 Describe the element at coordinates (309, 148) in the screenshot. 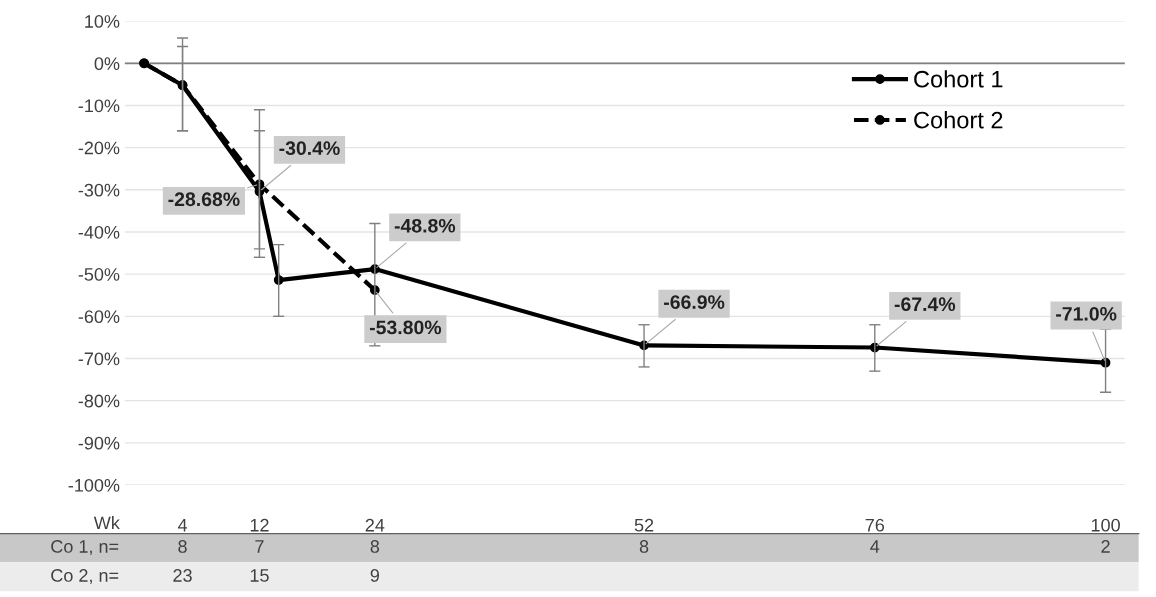

I see `data-label: -30.4%` at that location.